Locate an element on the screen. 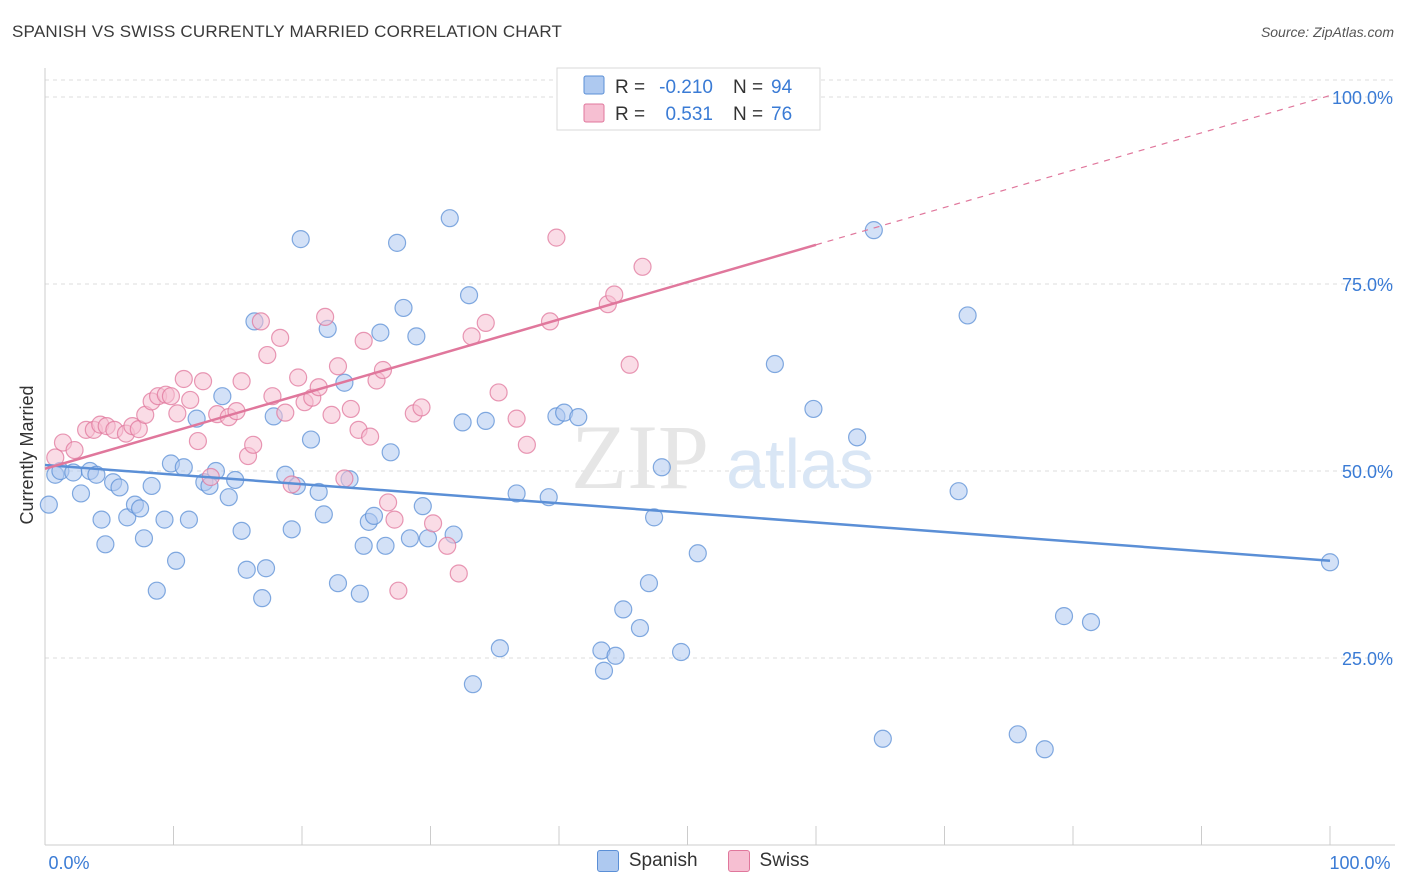 This screenshot has height=892, width=1406. legend-label-swiss: Swiss is located at coordinates (784, 860).